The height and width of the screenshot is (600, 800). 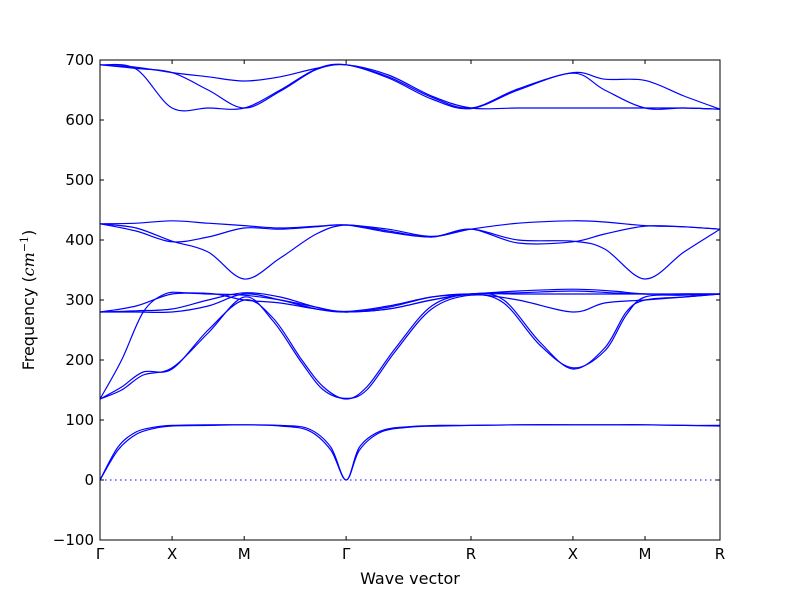 I want to click on y-tick-label: 300, so click(x=79, y=300).